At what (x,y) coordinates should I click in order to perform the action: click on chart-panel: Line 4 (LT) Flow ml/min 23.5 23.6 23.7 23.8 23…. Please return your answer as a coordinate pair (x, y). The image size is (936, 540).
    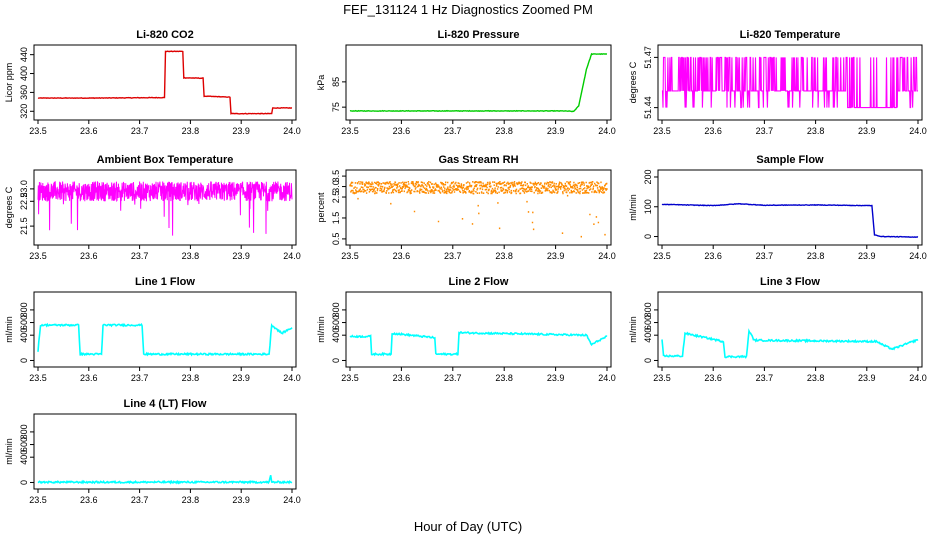
    Looking at the image, I should click on (152, 451).